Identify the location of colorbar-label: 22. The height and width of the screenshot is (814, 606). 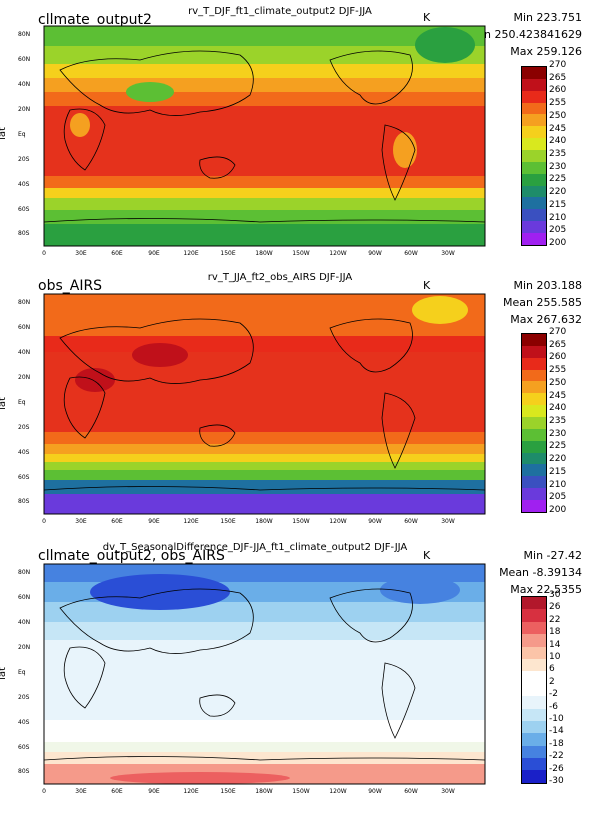
(555, 619).